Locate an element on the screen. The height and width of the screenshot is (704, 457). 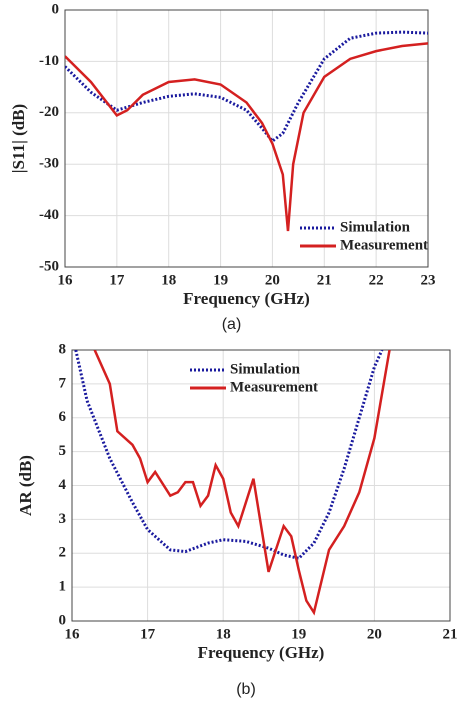
y-tick-label: 5 is located at coordinates (63, 451).